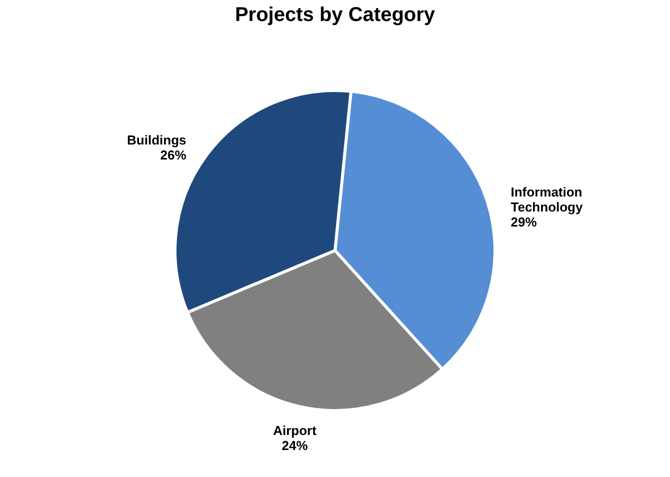  I want to click on data-label: 26%, so click(173, 154).